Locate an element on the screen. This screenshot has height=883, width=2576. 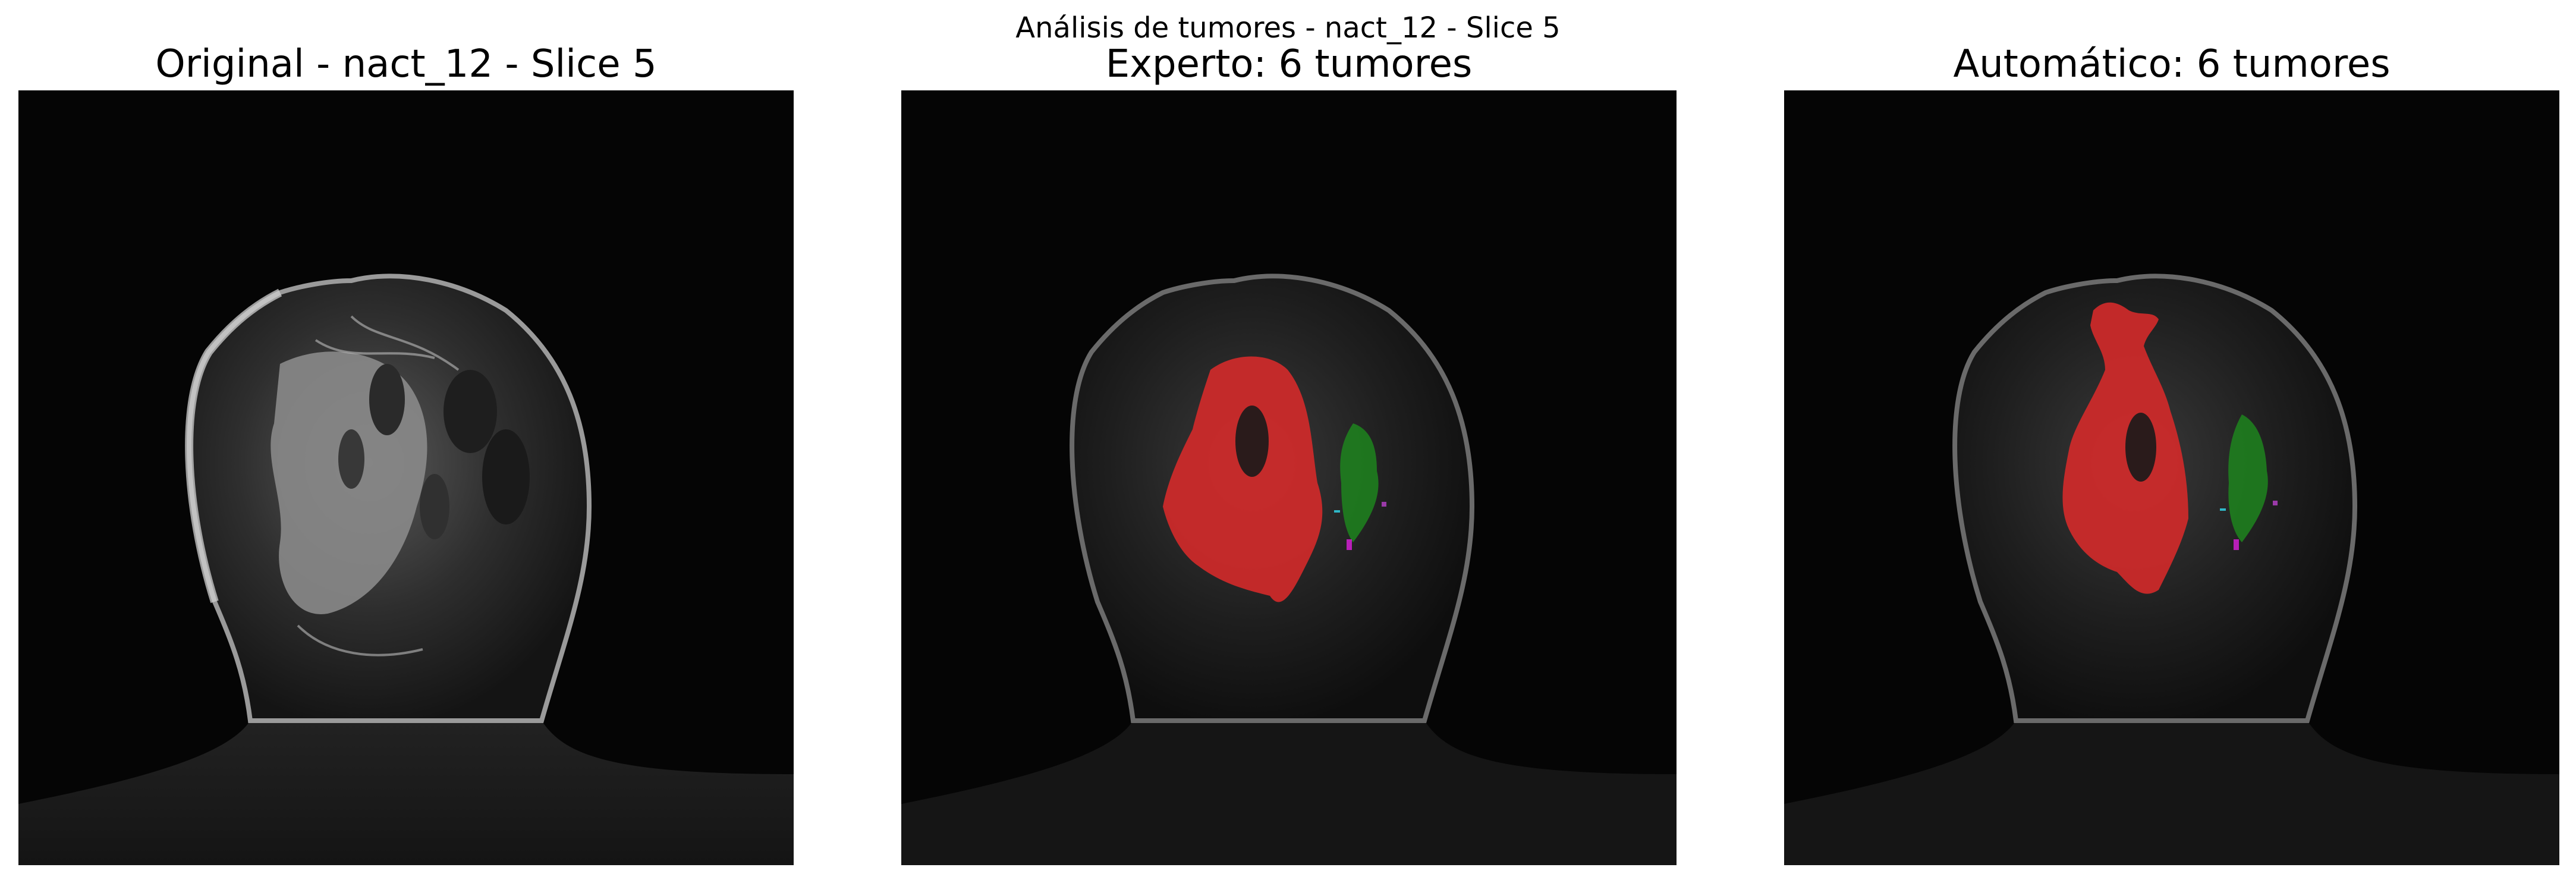
expert-tumor-cyan is located at coordinates (1337, 511).